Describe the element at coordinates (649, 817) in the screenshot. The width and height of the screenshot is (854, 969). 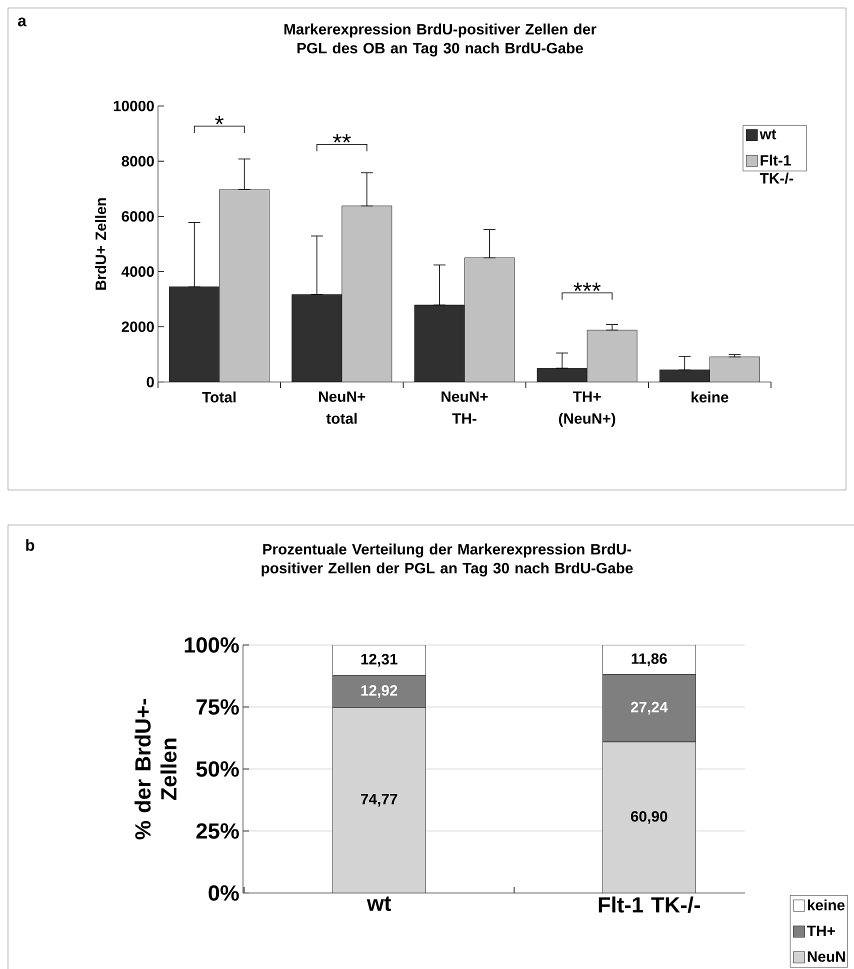
I see `data-label: 60,90` at that location.